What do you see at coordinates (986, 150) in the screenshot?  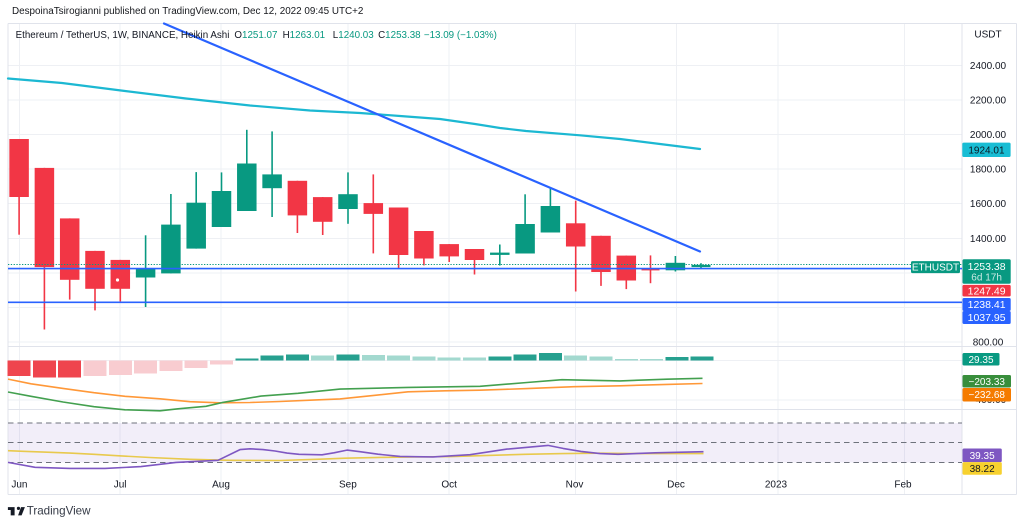 I see `svg-text: 1924.01` at bounding box center [986, 150].